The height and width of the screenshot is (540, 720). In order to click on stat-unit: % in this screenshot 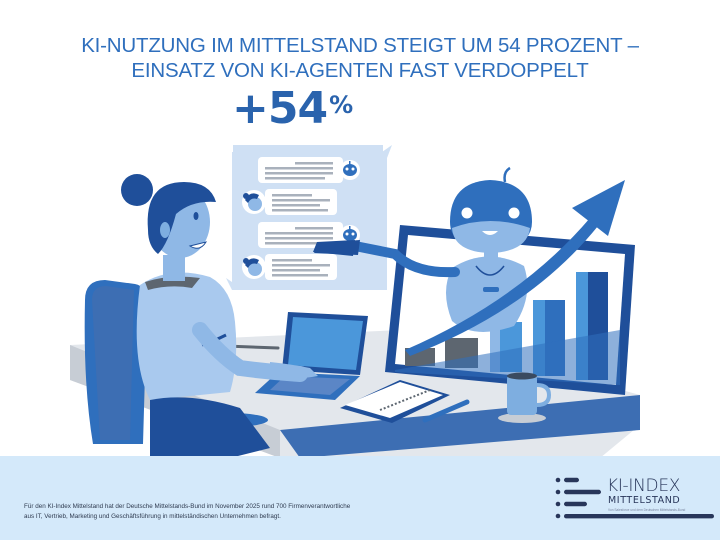, I will do `click(341, 105)`.